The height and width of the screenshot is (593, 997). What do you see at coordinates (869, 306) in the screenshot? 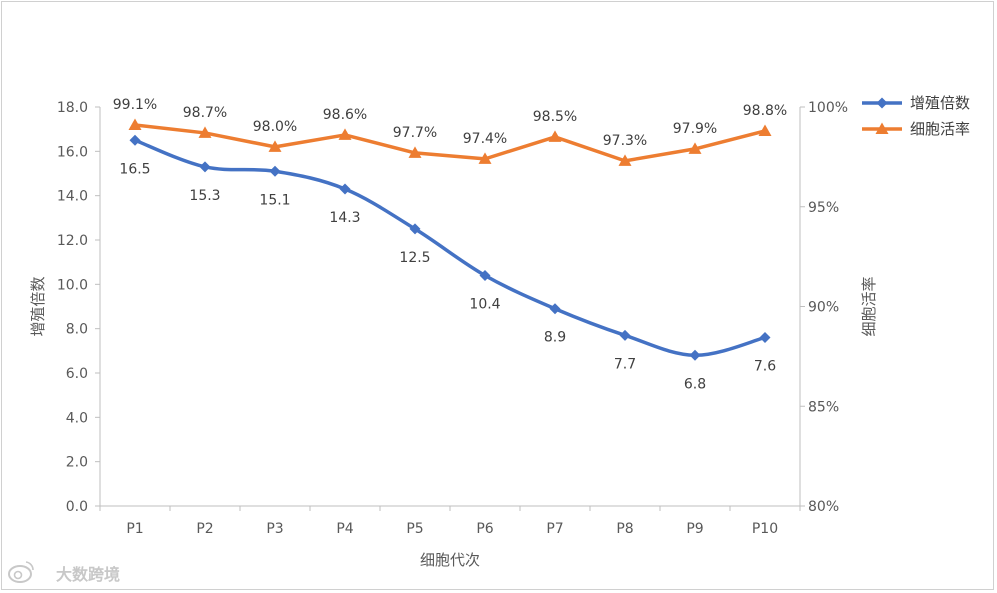
I see `y-axis-right-title: 细胞活率` at bounding box center [869, 306].